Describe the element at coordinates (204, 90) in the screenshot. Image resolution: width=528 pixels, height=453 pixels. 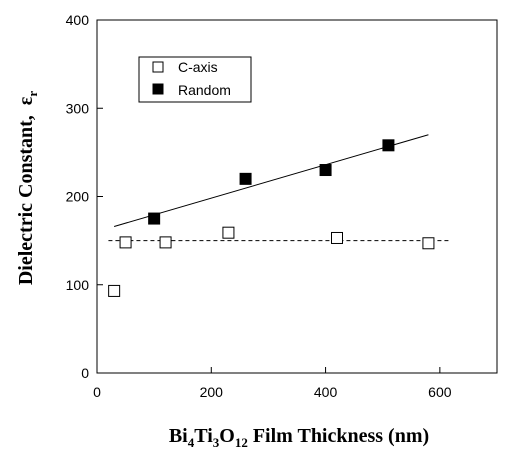
I see `legend-label-random: Random` at that location.